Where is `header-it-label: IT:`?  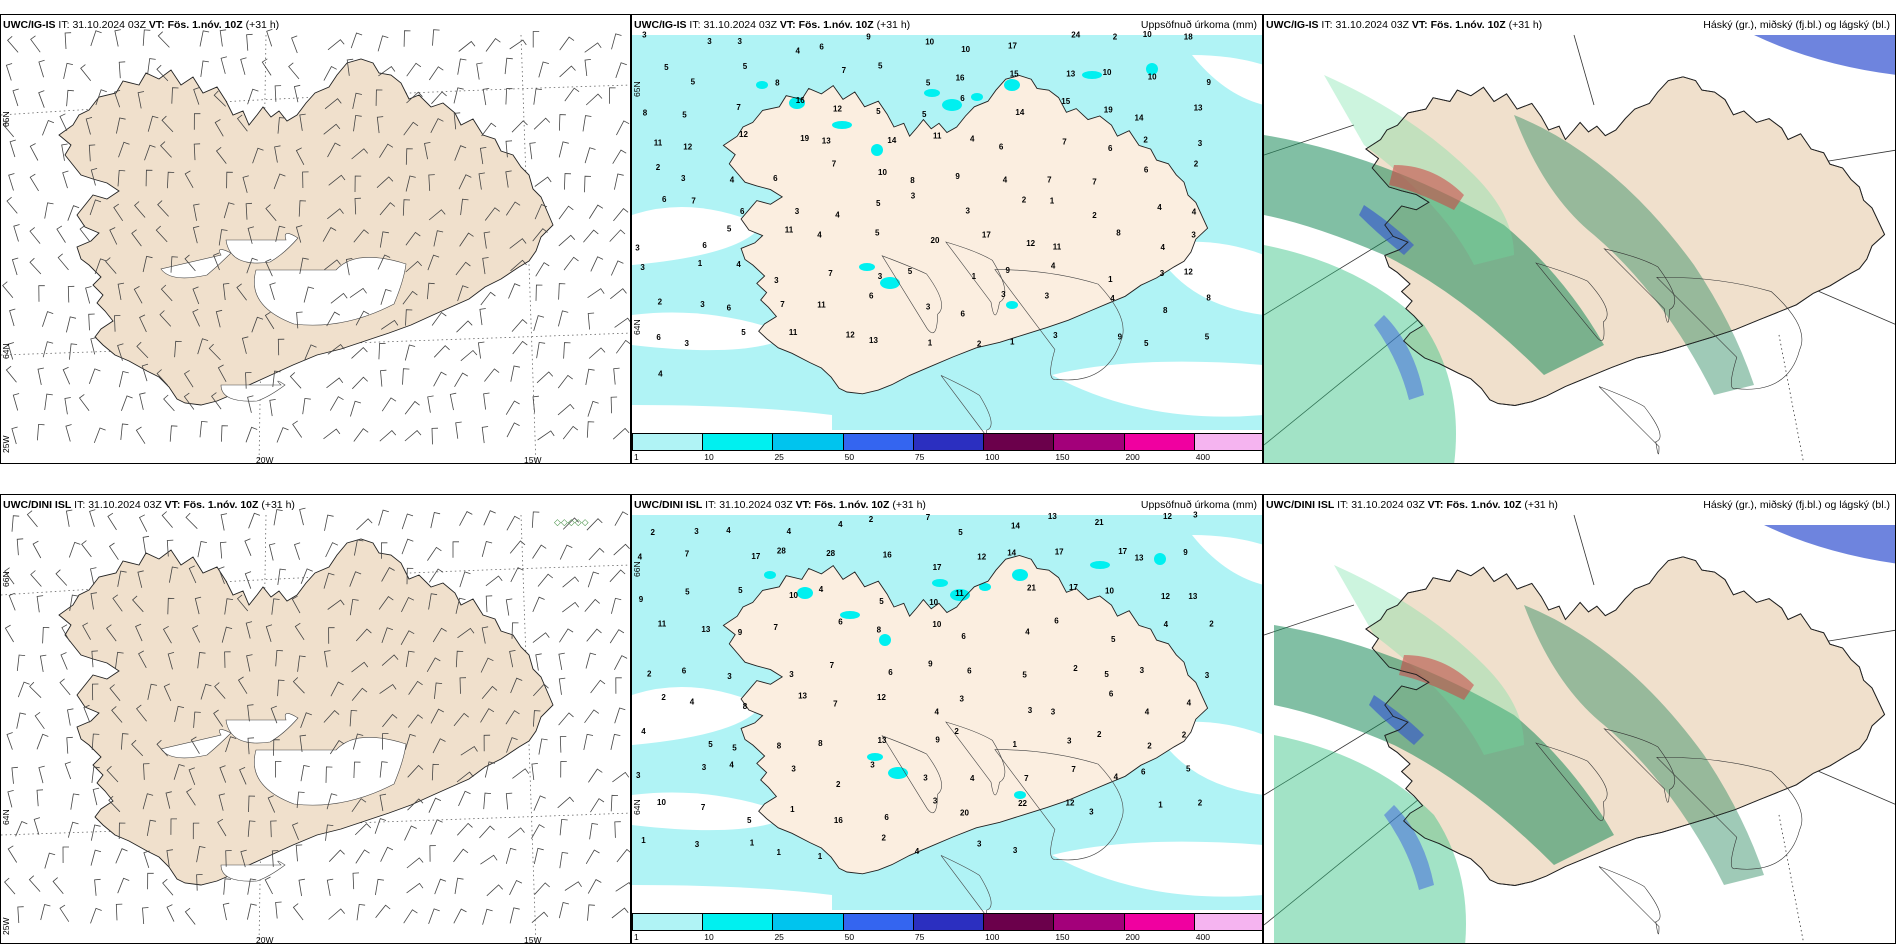
header-it-label: IT: is located at coordinates (695, 25).